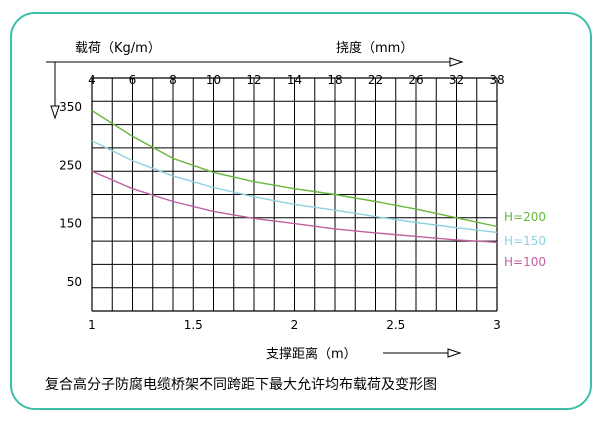 This screenshot has height=423, width=605. I want to click on legend-label-h-100: H=100, so click(525, 262).